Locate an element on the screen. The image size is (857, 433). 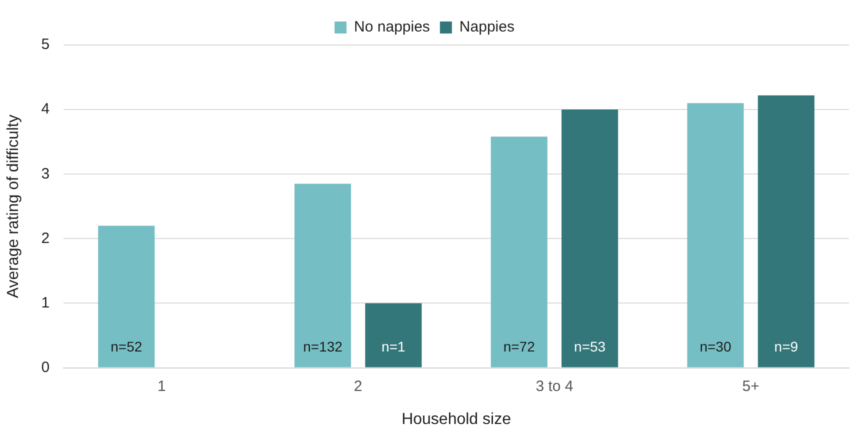
y-tick-label: 5 is located at coordinates (45, 45).